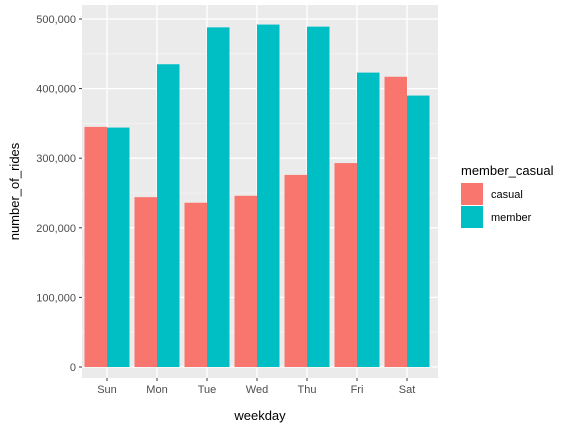  I want to click on y-axis-title: number_of_rides, so click(14, 191).